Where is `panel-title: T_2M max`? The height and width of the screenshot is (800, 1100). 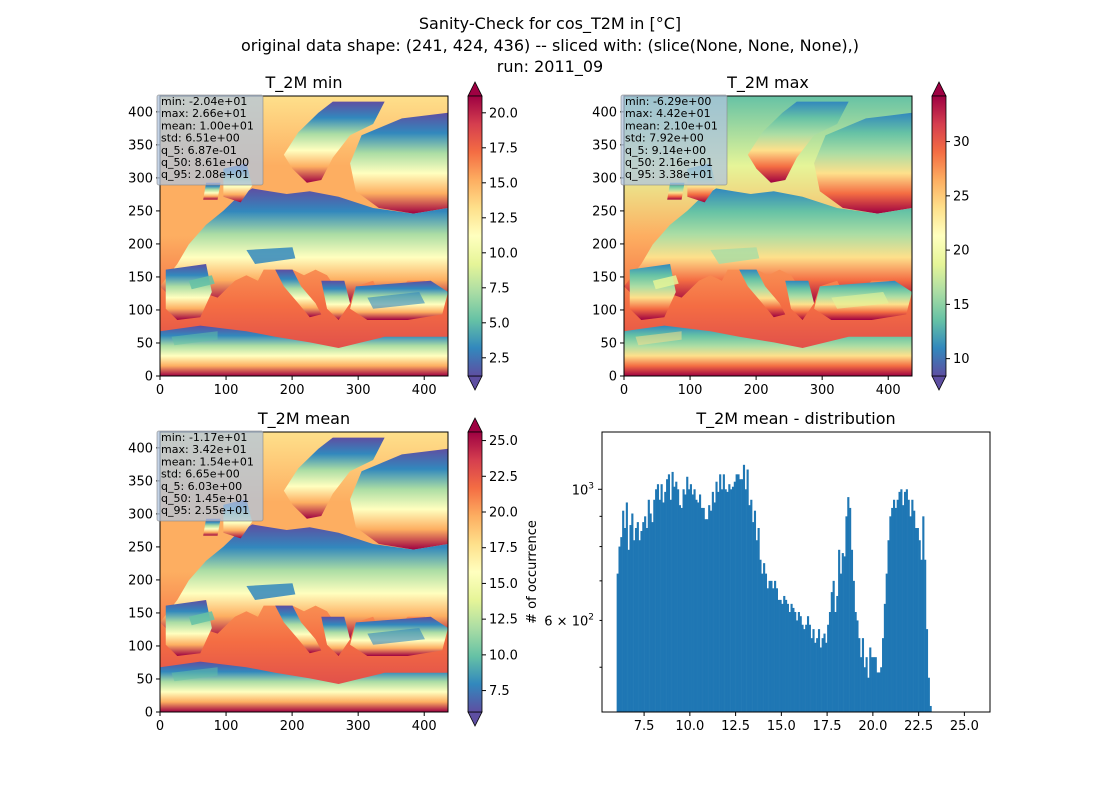 panel-title: T_2M max is located at coordinates (767, 83).